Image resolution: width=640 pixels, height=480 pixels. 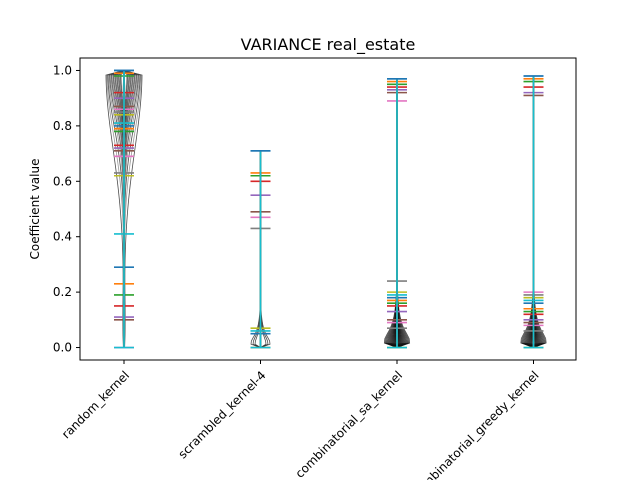 What do you see at coordinates (349, 424) in the screenshot?
I see `x-tick-label: combinatorial_sa_kernel` at bounding box center [349, 424].